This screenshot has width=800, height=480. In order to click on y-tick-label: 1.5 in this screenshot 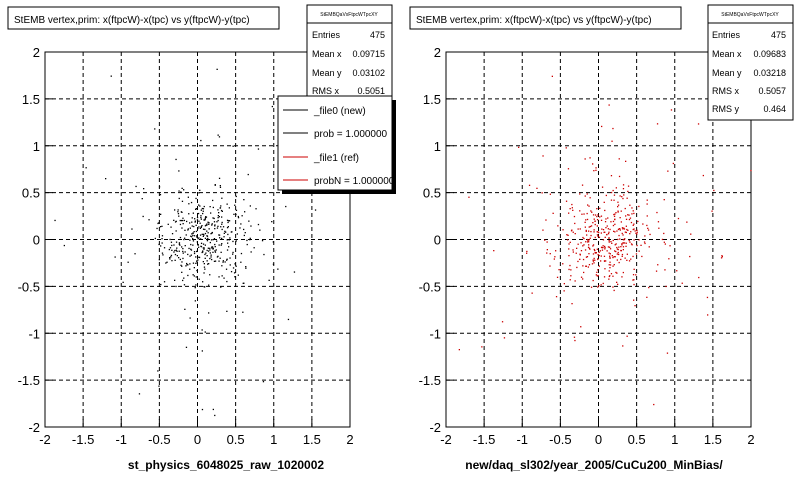, I will do `click(432, 99)`.